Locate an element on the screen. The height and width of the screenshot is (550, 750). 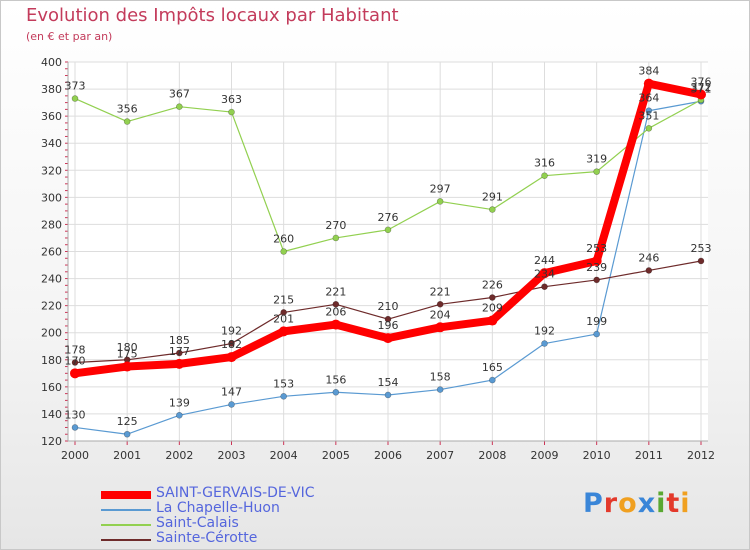
data-label: 215 is located at coordinates (283, 299).